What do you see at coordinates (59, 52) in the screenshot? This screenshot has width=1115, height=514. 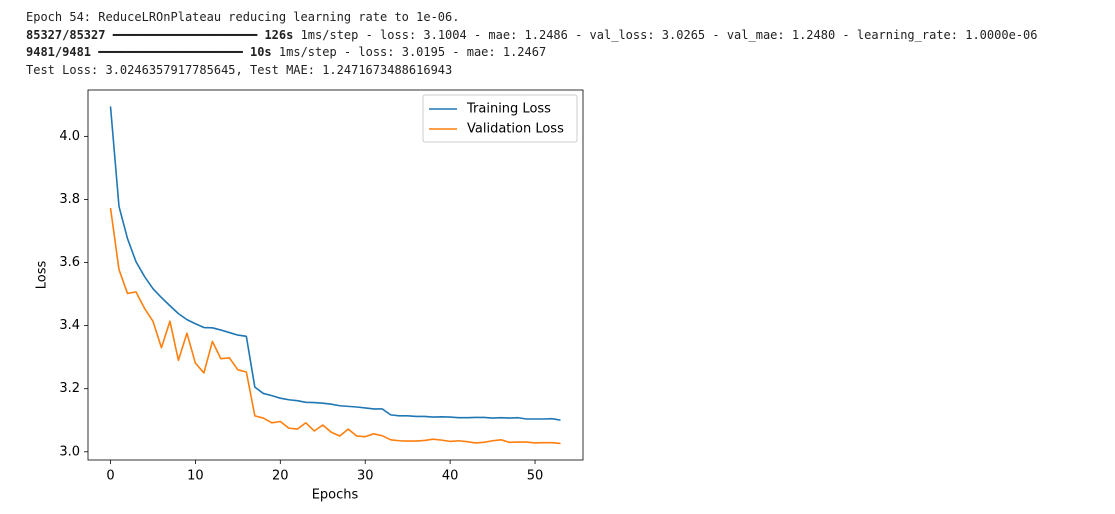 I see `console-text: 9481/9481` at bounding box center [59, 52].